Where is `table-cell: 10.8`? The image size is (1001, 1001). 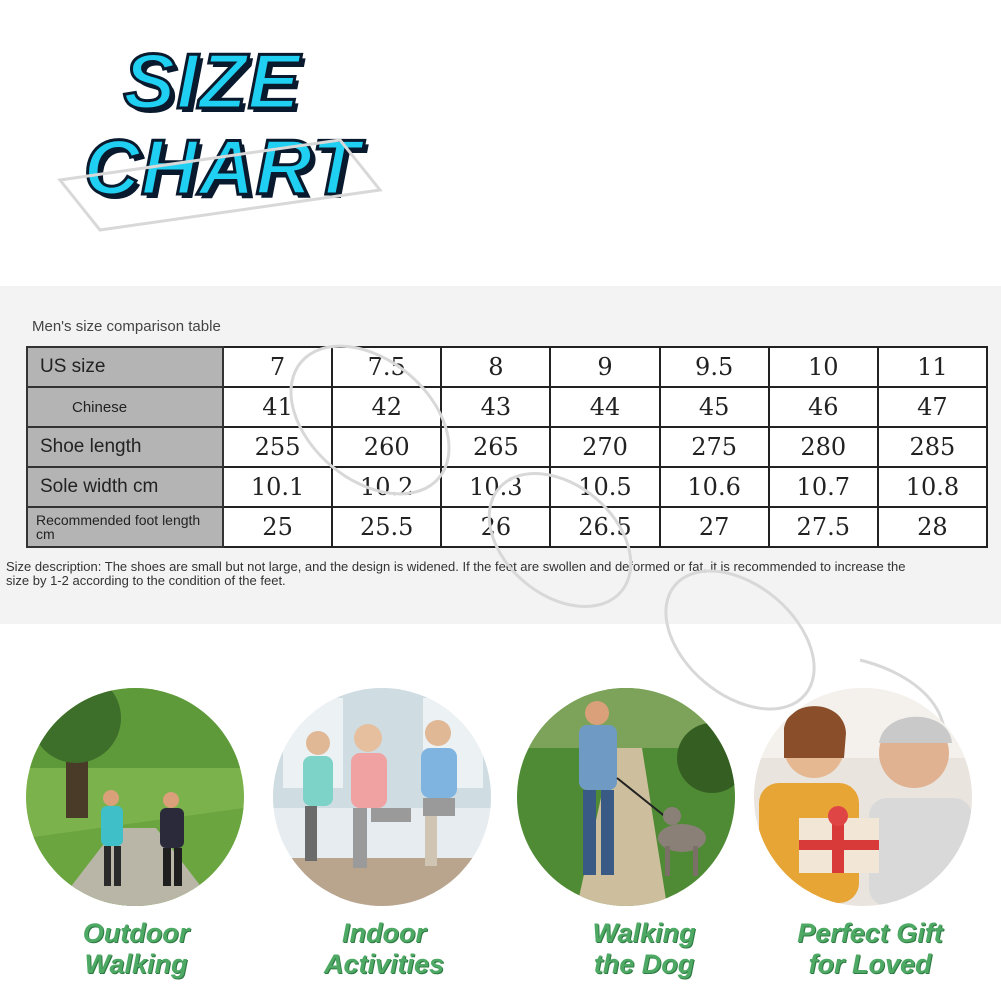
table-cell: 10.8 is located at coordinates (932, 487).